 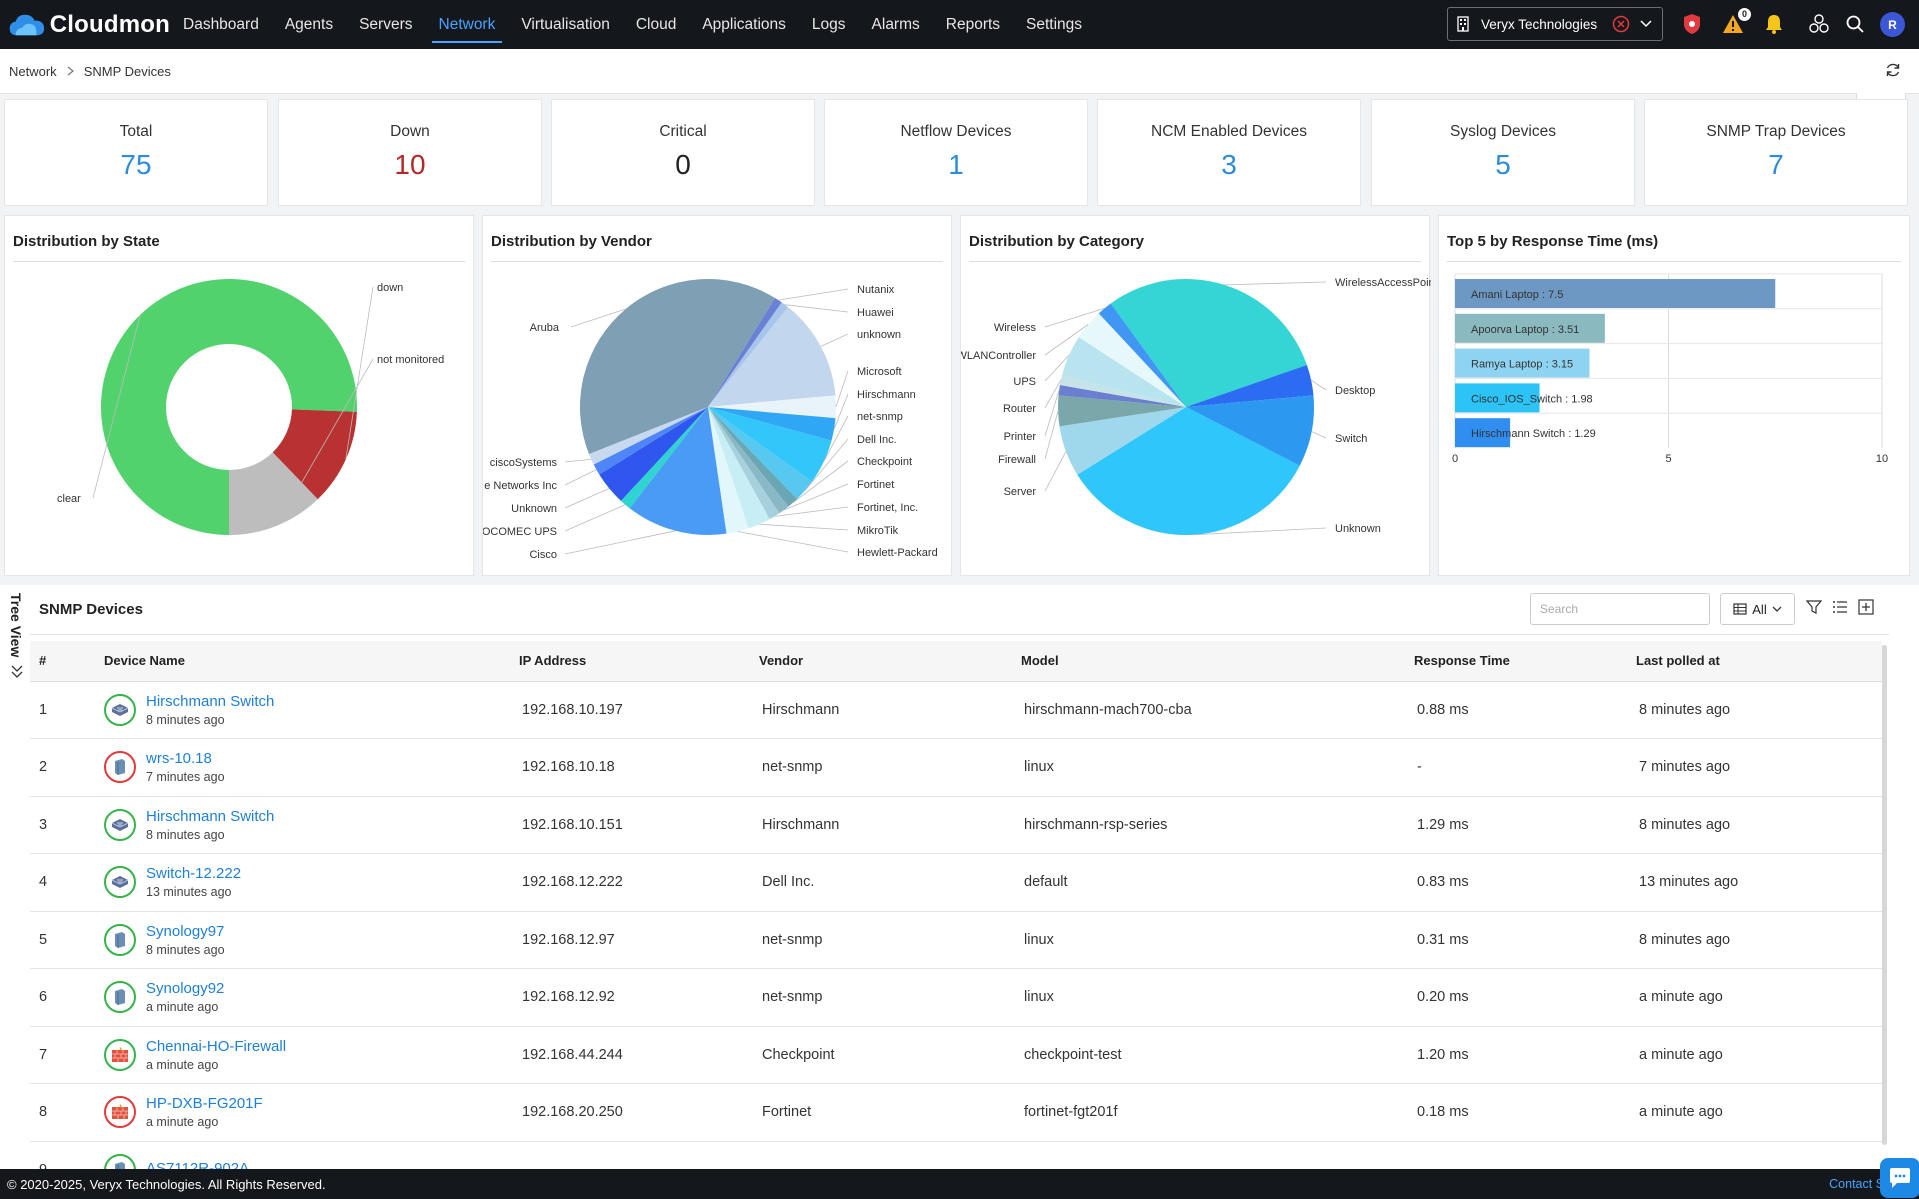 I want to click on organization-select: Veryx Technologies, so click(x=1555, y=24).